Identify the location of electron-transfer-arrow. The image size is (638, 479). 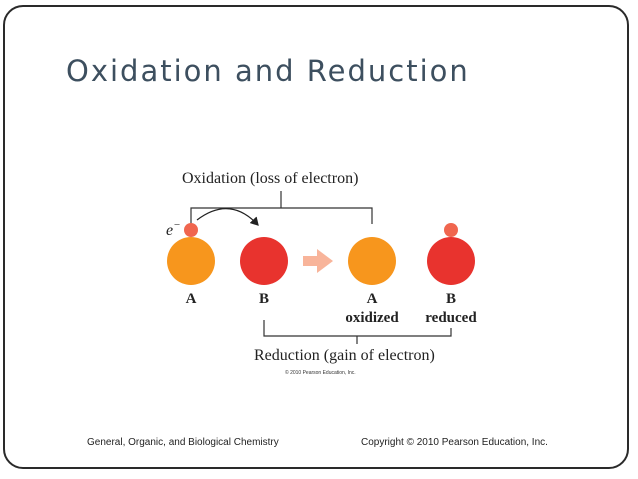
(227, 217).